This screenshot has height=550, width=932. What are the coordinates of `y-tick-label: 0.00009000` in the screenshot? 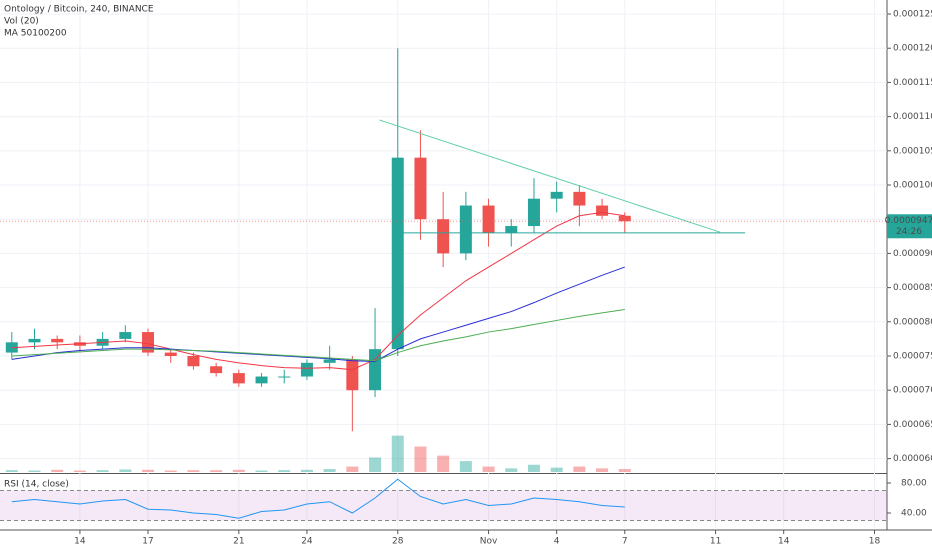 It's located at (912, 254).